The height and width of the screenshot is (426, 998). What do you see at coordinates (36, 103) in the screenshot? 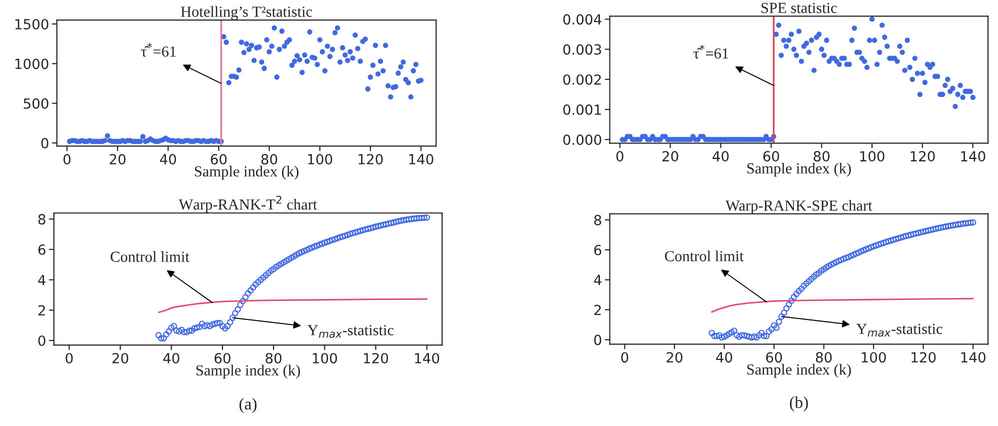
I see `y-tick-label: 500` at bounding box center [36, 103].